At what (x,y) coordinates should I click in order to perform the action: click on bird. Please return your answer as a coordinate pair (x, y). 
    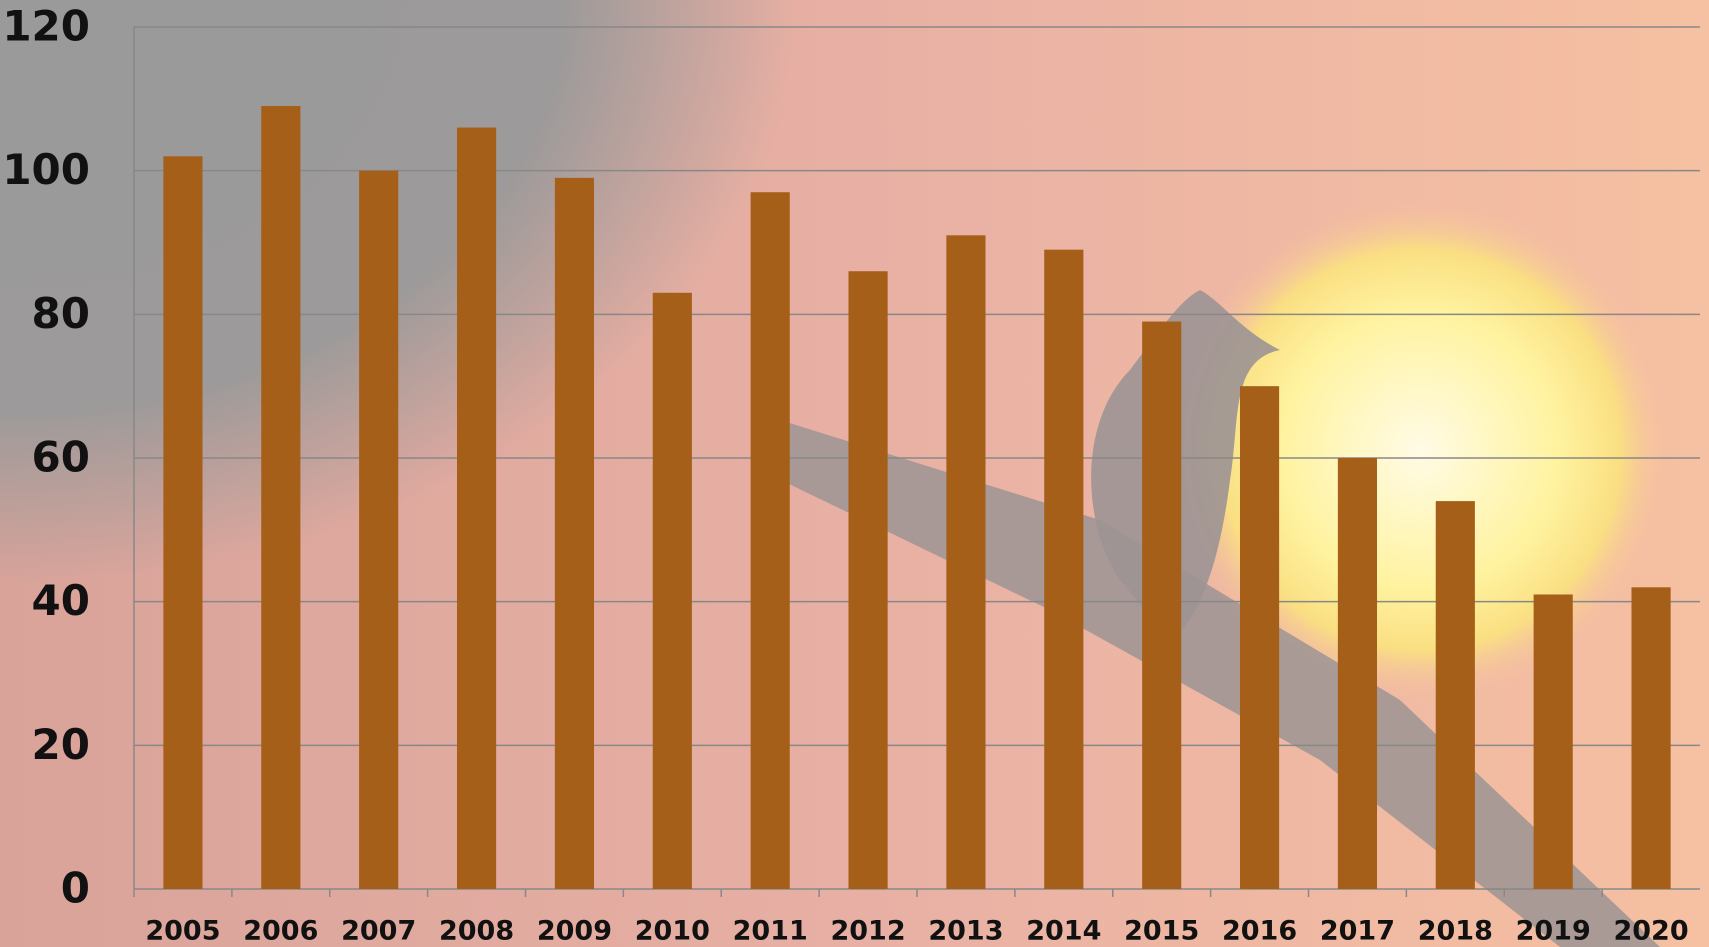
    Looking at the image, I should click on (1185, 465).